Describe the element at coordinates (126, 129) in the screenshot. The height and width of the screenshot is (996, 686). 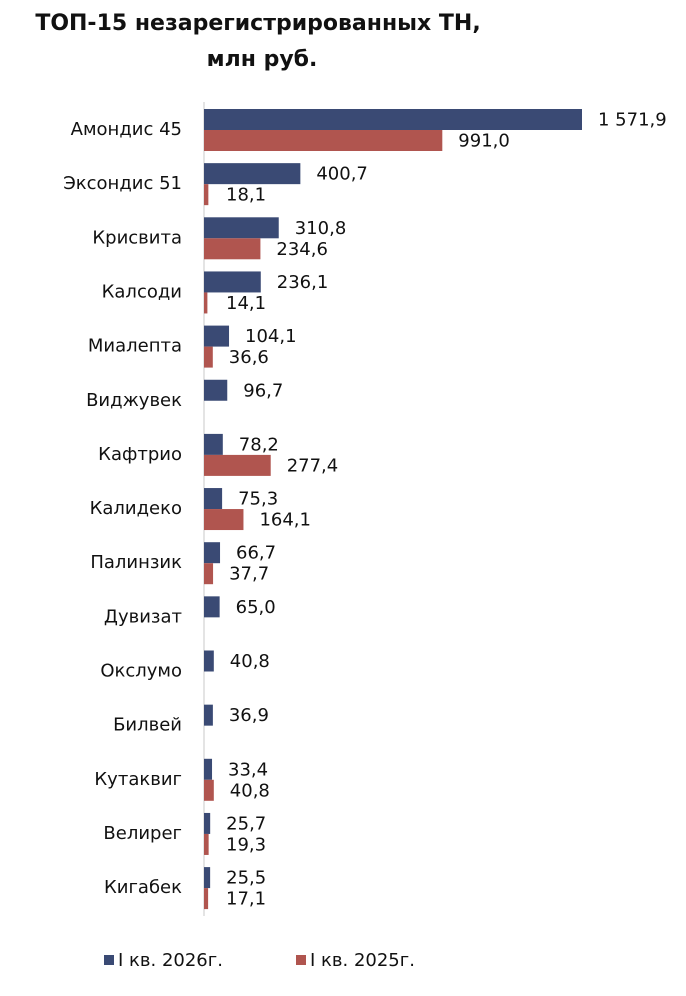
I see `y-tick-label: Амондис 45` at that location.